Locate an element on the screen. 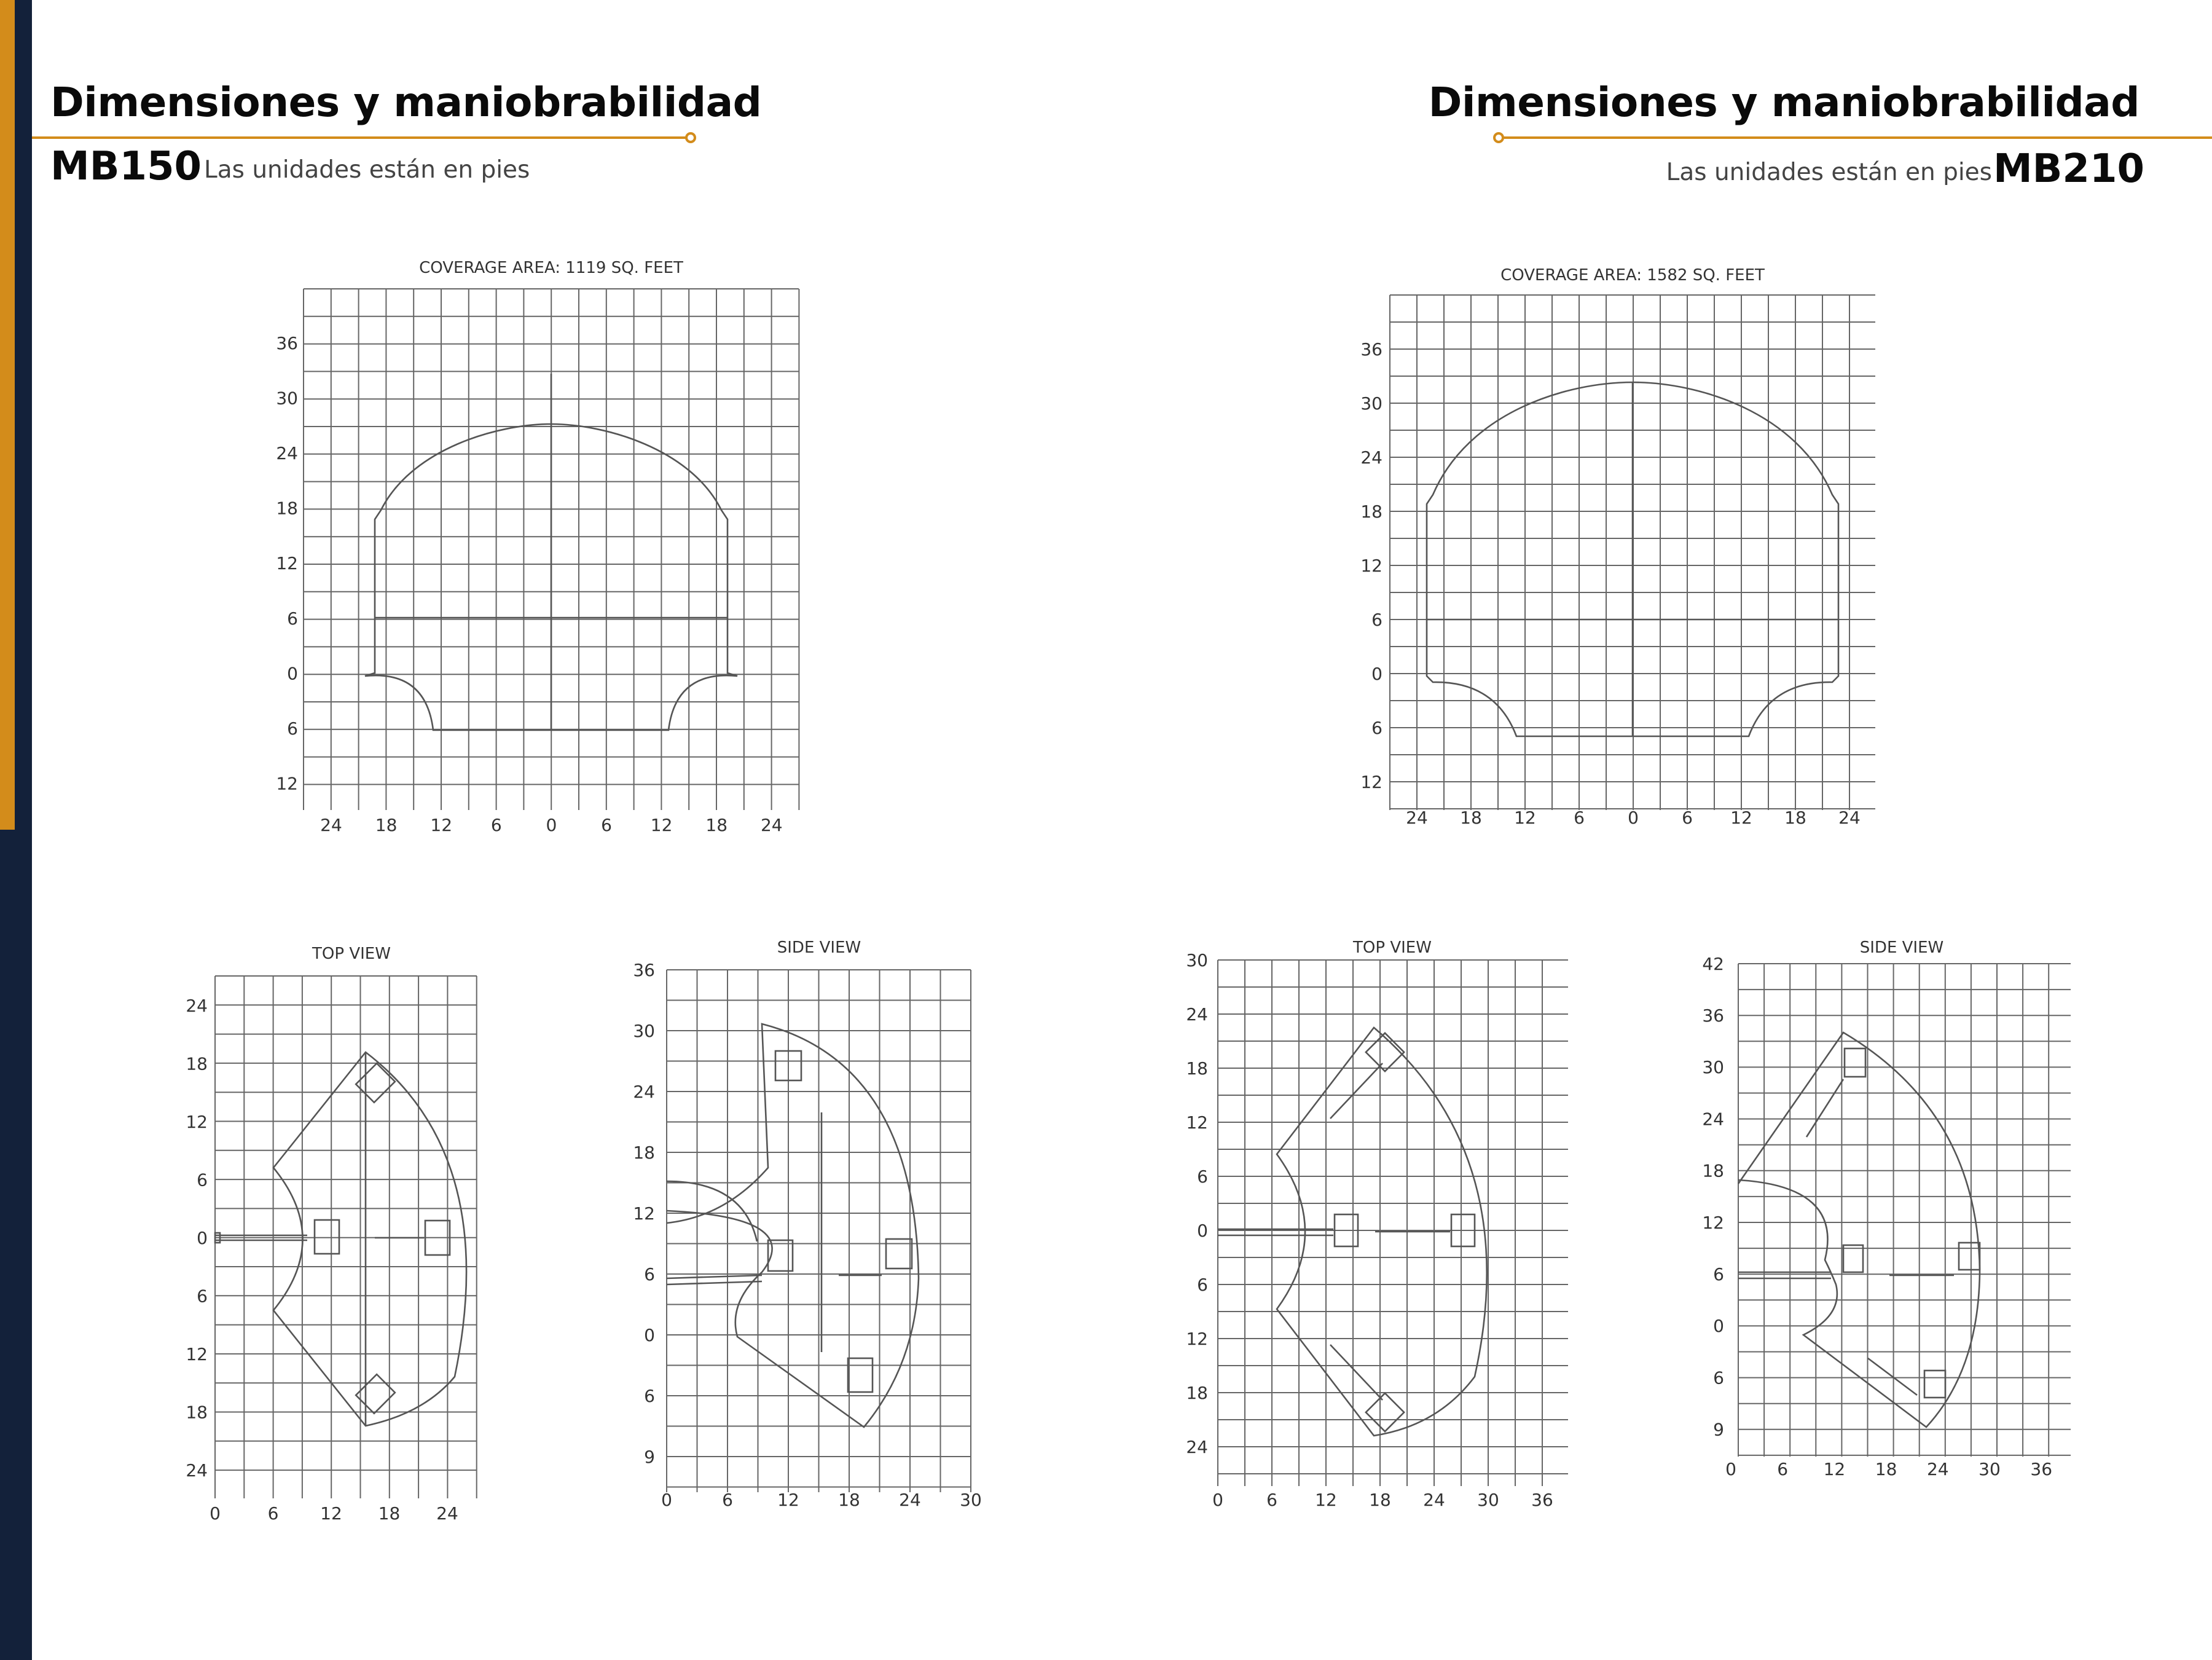 The width and height of the screenshot is (2212, 1660). mb210-top-view-grid is located at coordinates (1393, 1223).